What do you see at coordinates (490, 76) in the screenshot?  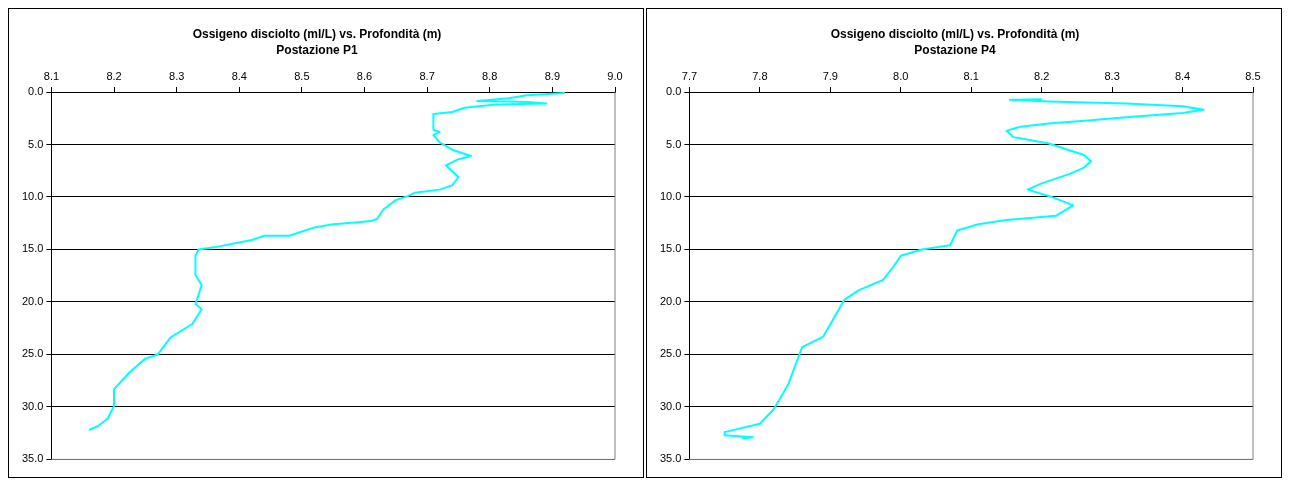 I see `x-tick-label: 8.8` at bounding box center [490, 76].